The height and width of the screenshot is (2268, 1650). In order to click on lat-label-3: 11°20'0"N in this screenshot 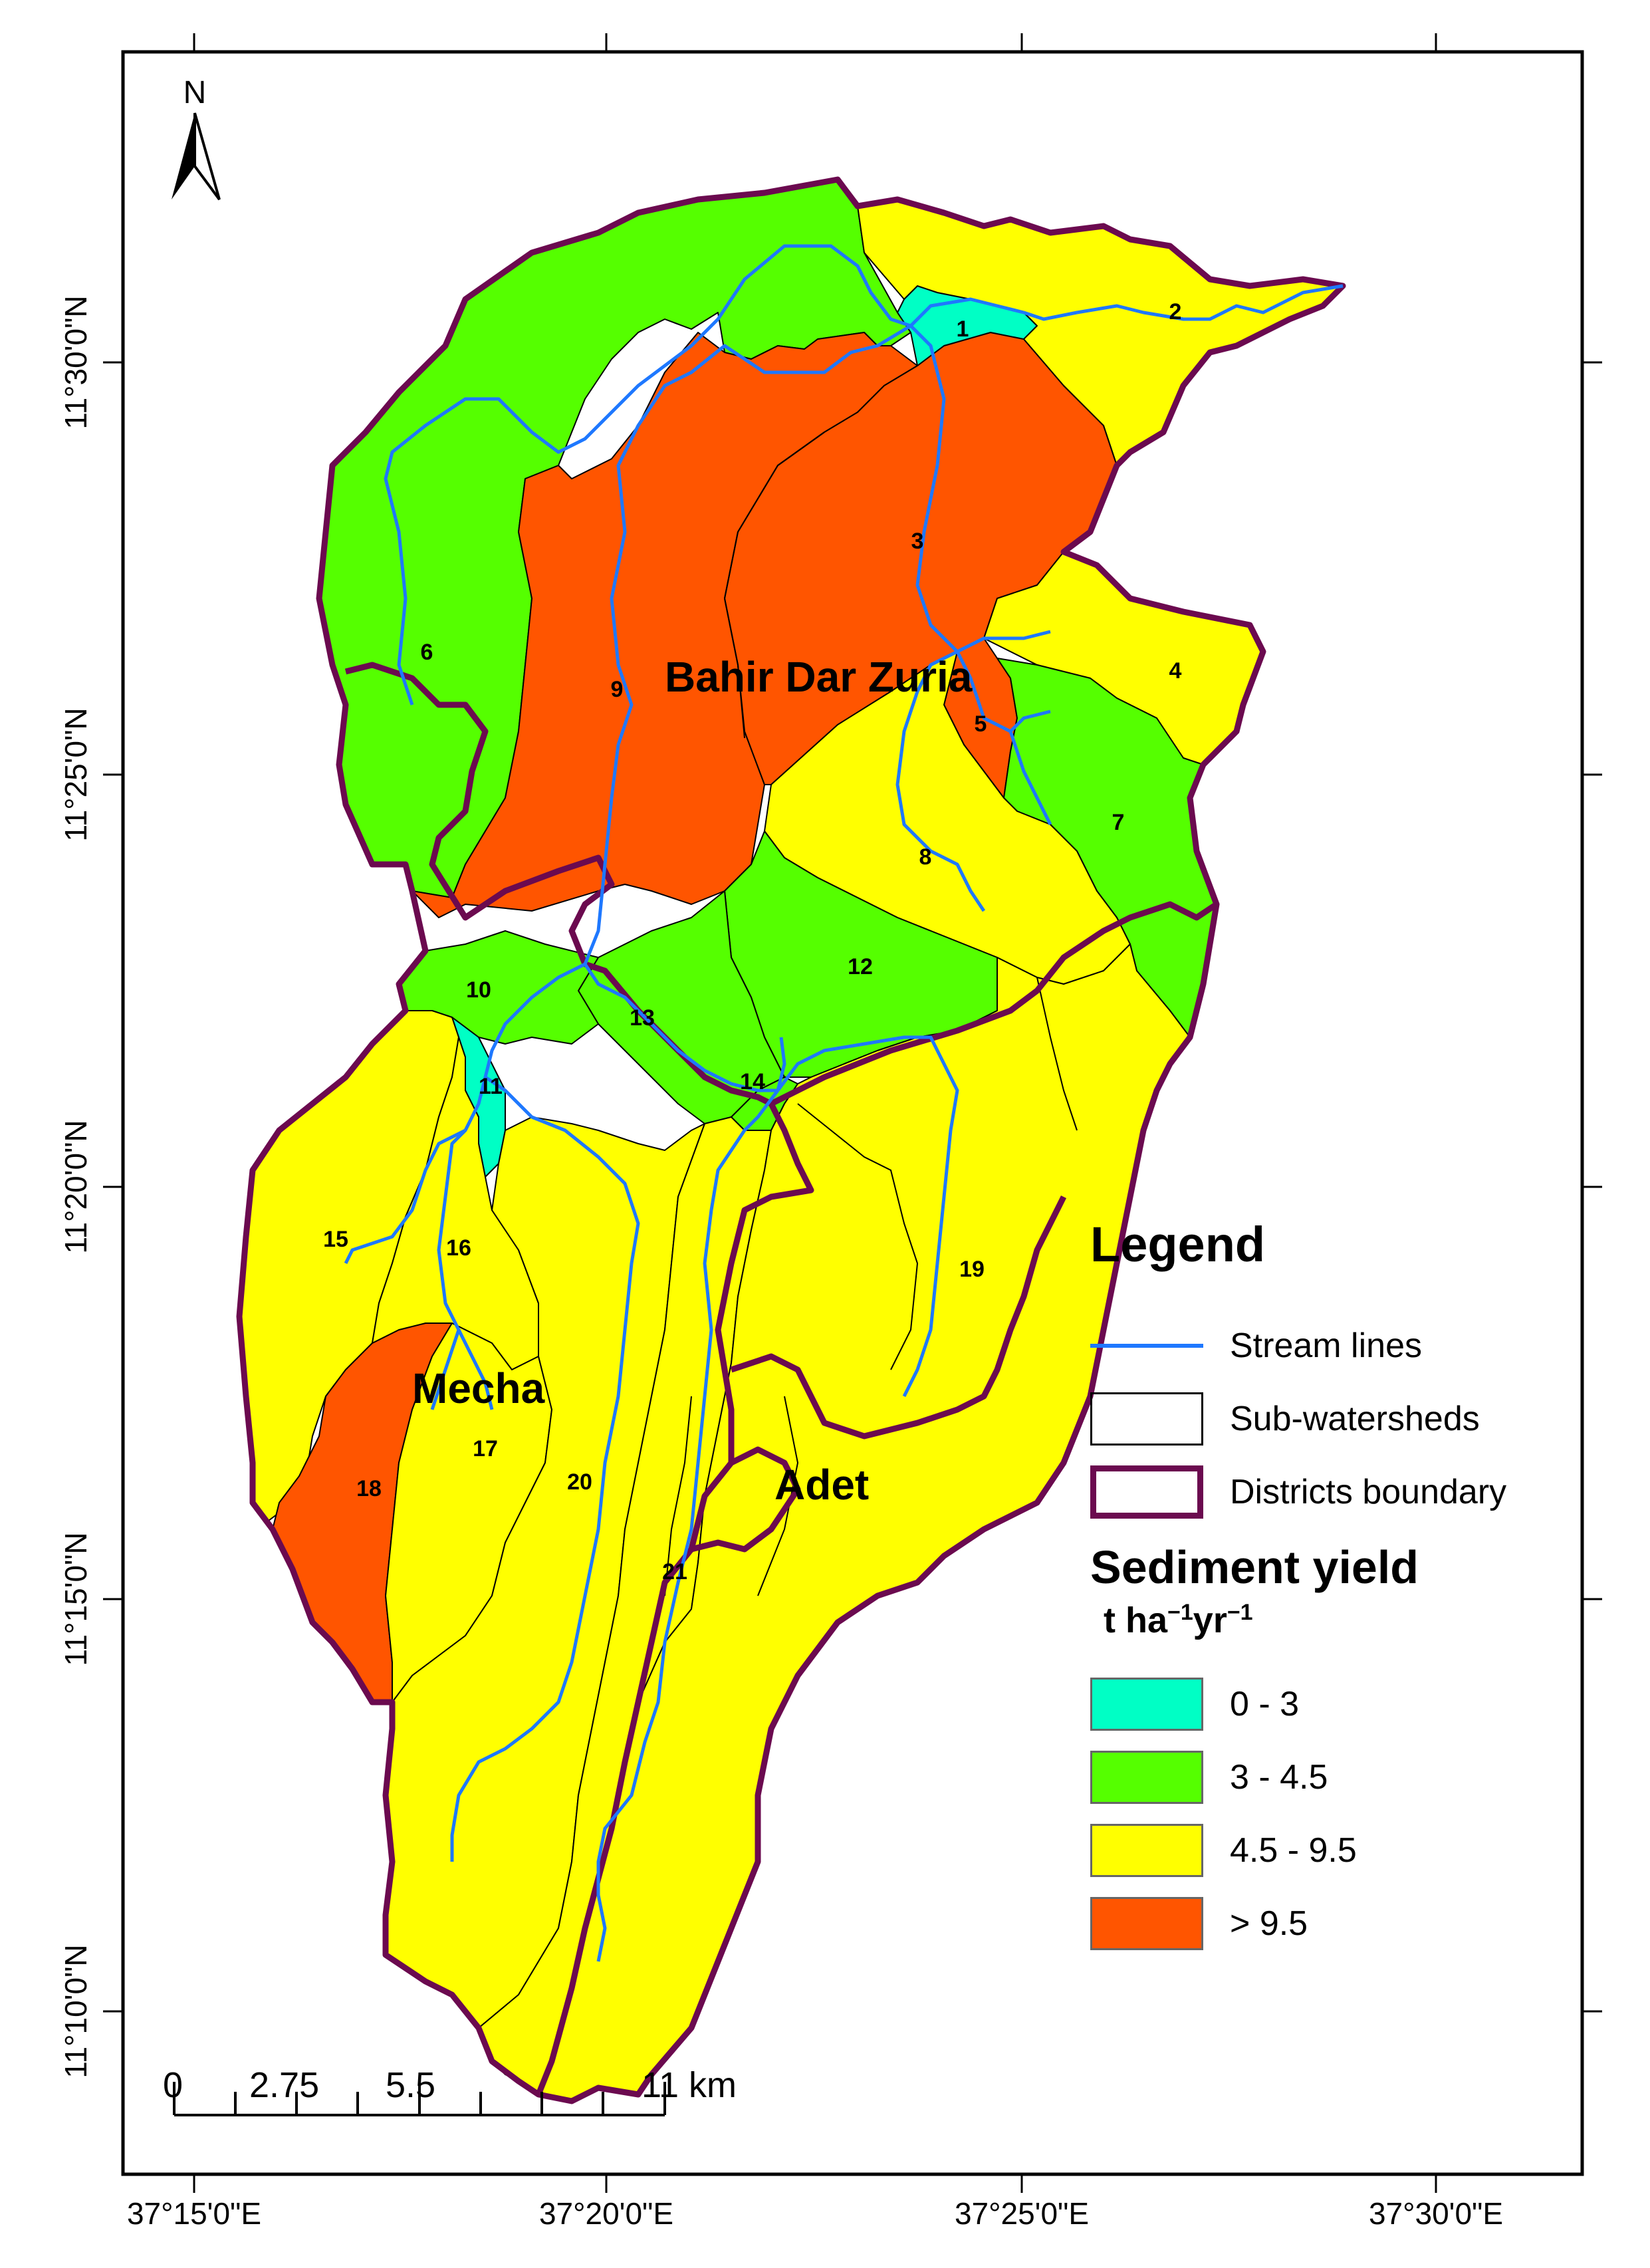, I will do `click(76, 1186)`.